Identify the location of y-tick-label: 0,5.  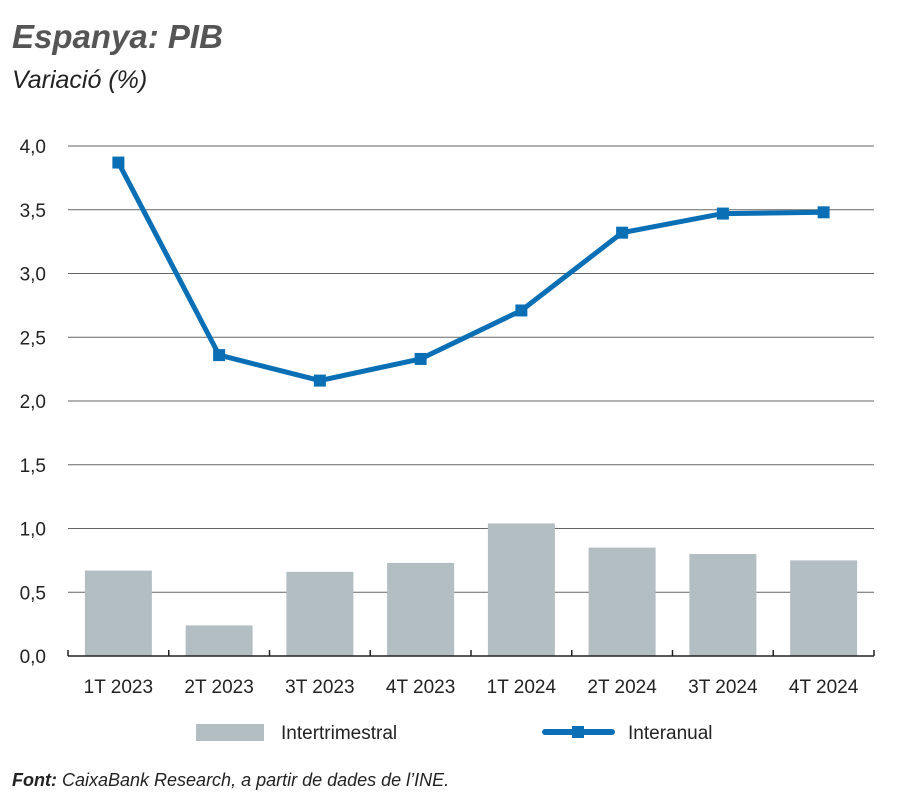
(33, 593).